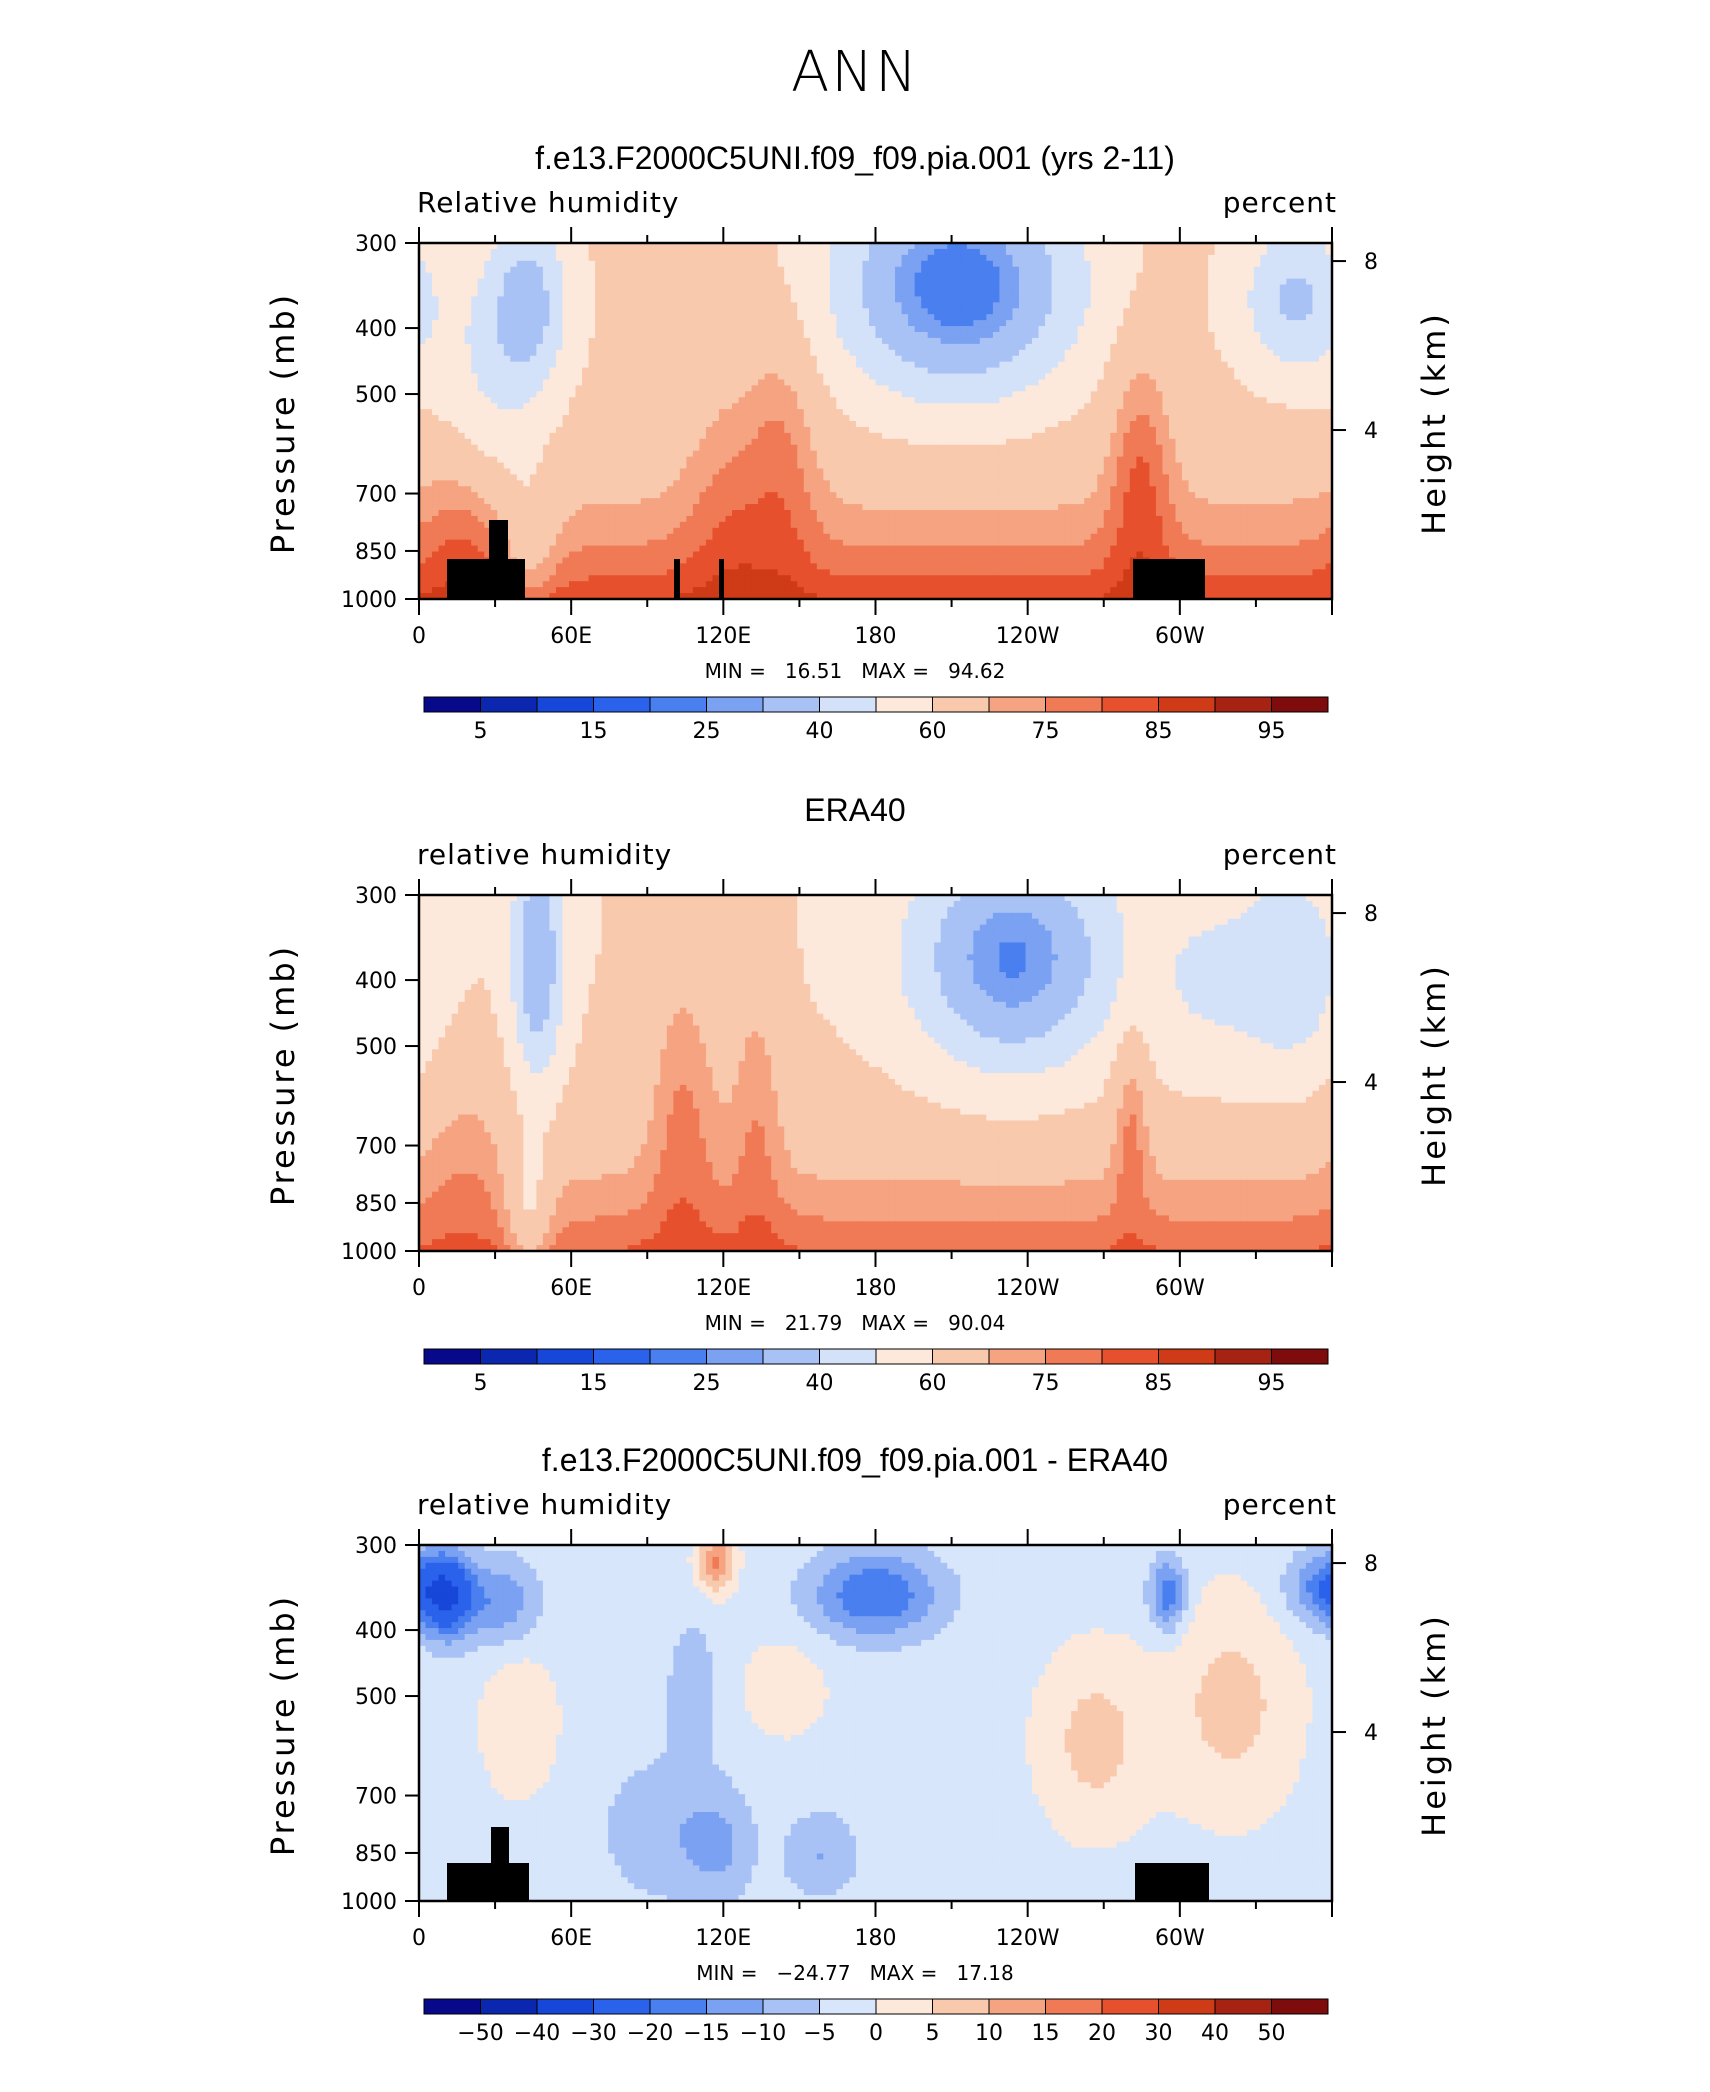 The height and width of the screenshot is (2092, 1710). I want to click on colorbar-label: −15, so click(706, 2033).